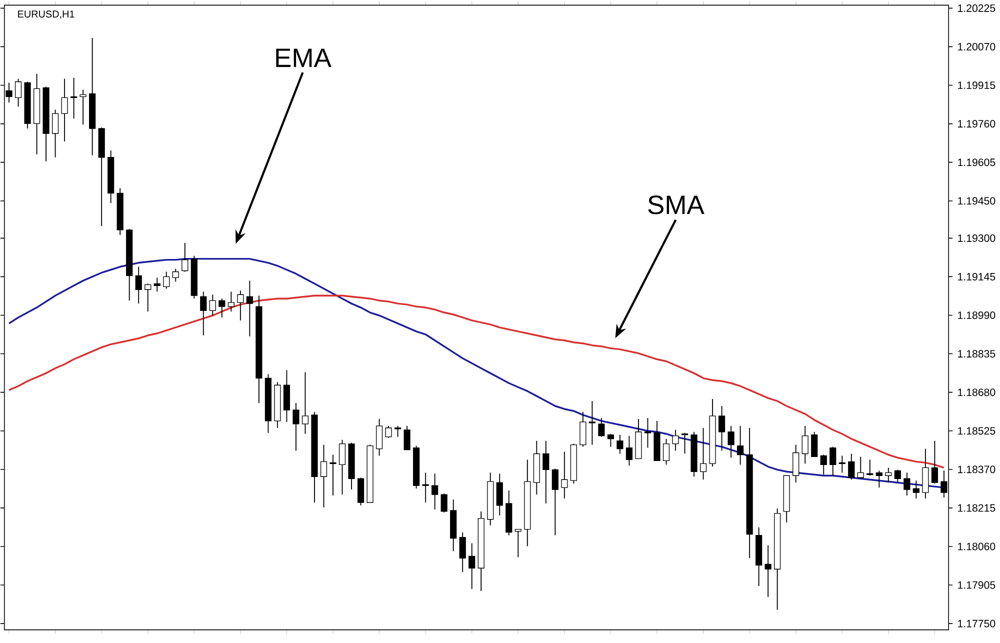 Image resolution: width=1000 pixels, height=643 pixels. What do you see at coordinates (977, 431) in the screenshot?
I see `y-tick-label: 1.18525` at bounding box center [977, 431].